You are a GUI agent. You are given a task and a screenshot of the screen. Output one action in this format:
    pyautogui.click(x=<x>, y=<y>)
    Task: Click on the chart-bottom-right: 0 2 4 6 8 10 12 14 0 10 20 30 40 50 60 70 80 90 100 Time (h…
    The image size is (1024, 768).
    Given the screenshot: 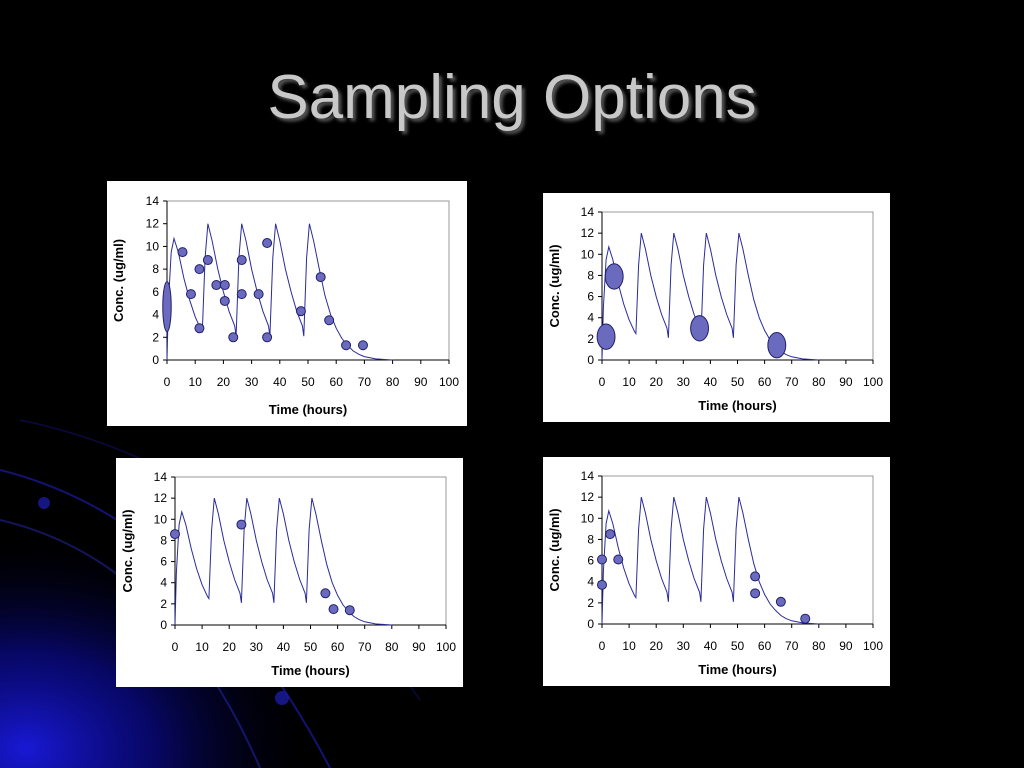 What is the action you would take?
    pyautogui.click(x=716, y=571)
    